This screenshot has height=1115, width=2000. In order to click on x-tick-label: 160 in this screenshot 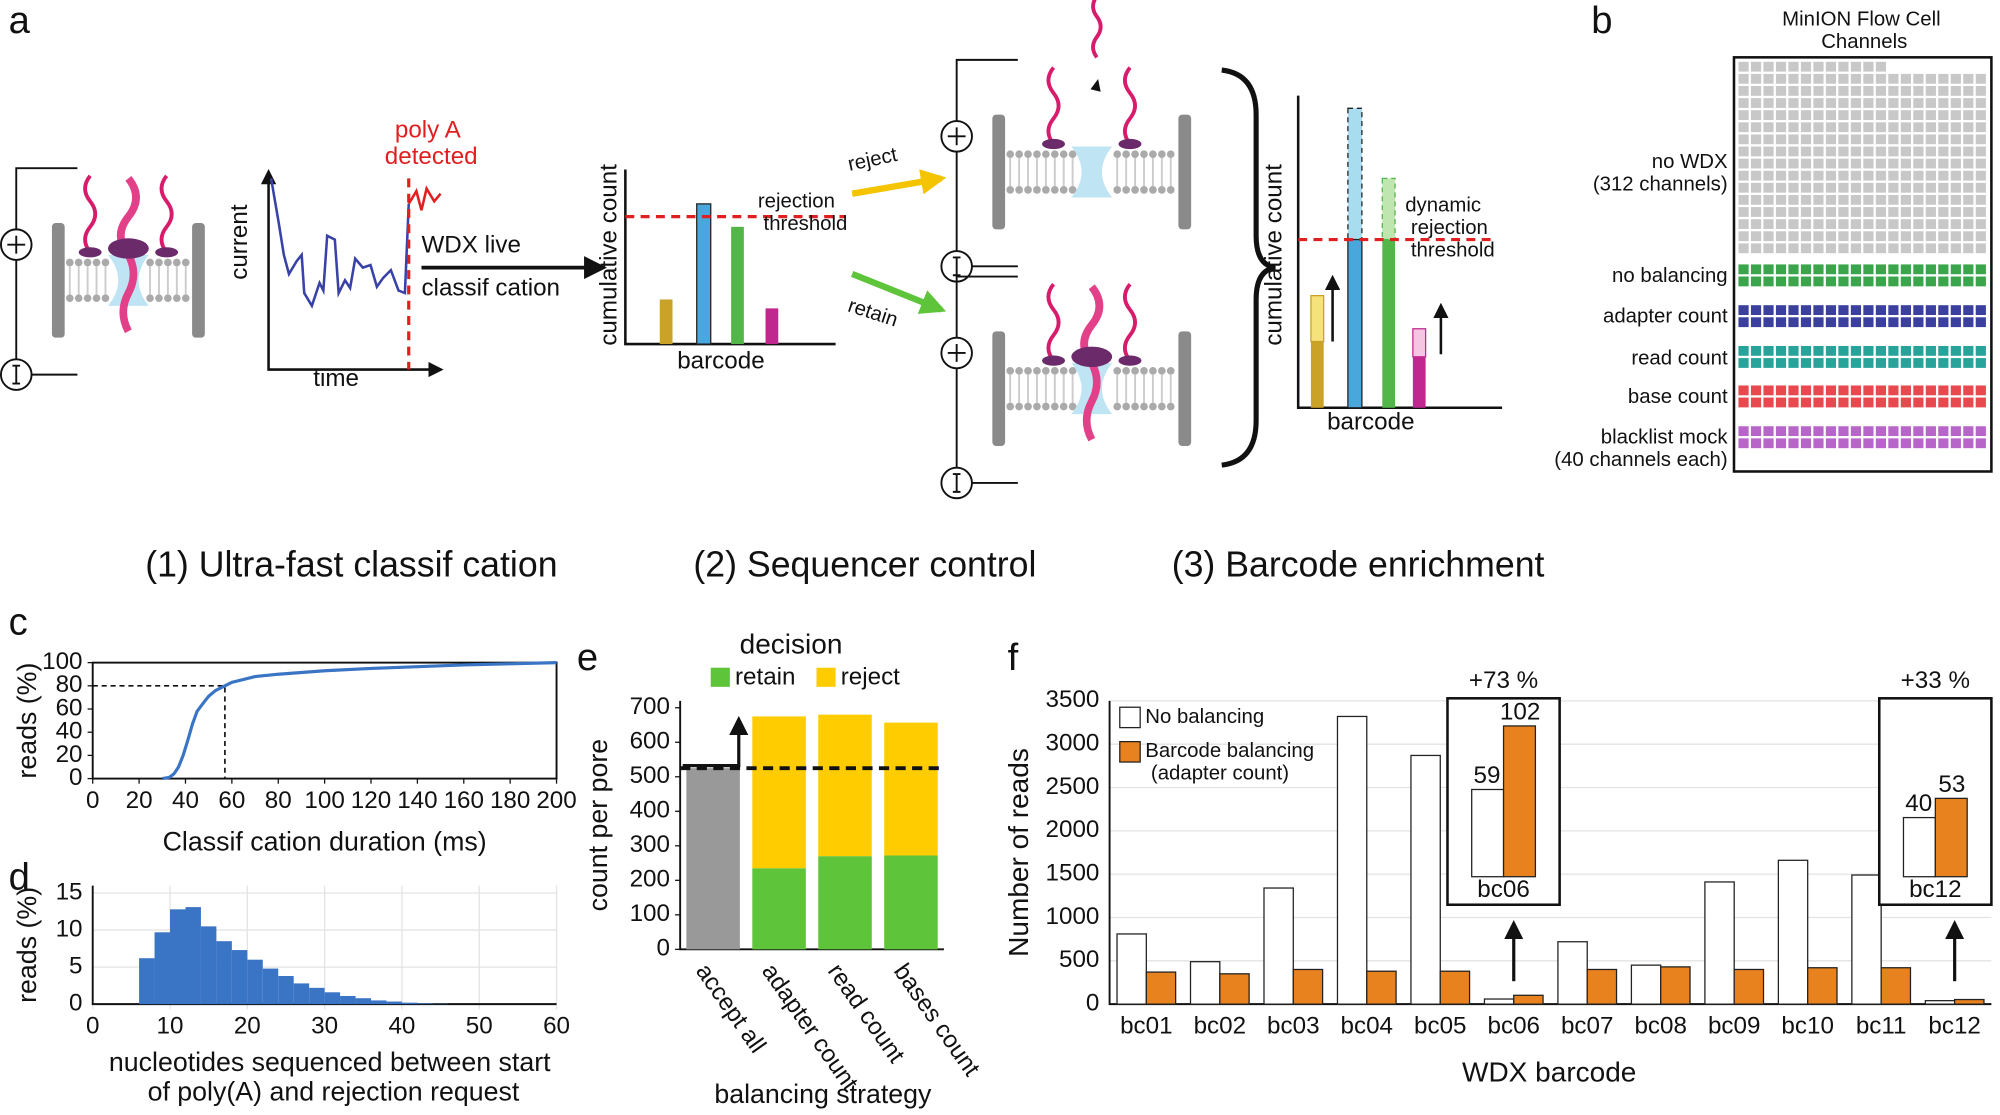, I will do `click(464, 800)`.